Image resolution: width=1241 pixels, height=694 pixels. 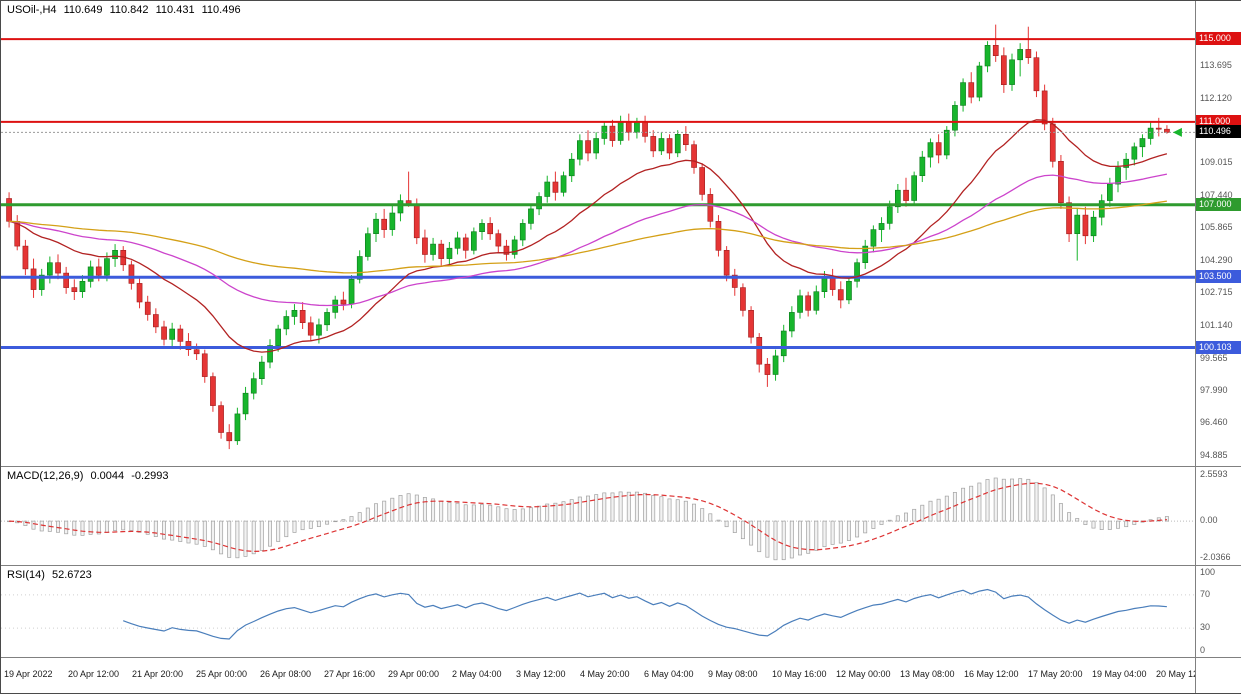 What do you see at coordinates (107, 476) in the screenshot?
I see `macd-main-value: 0.0044` at bounding box center [107, 476].